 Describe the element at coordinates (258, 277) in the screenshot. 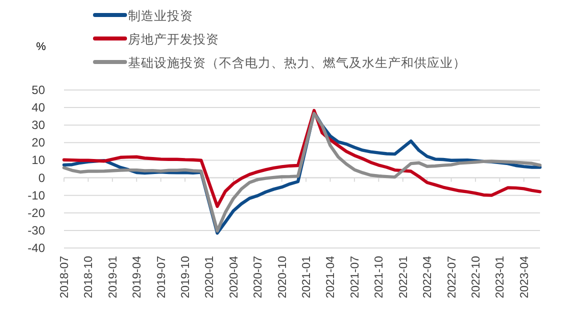

I see `x-tick-label: 2020-07` at that location.